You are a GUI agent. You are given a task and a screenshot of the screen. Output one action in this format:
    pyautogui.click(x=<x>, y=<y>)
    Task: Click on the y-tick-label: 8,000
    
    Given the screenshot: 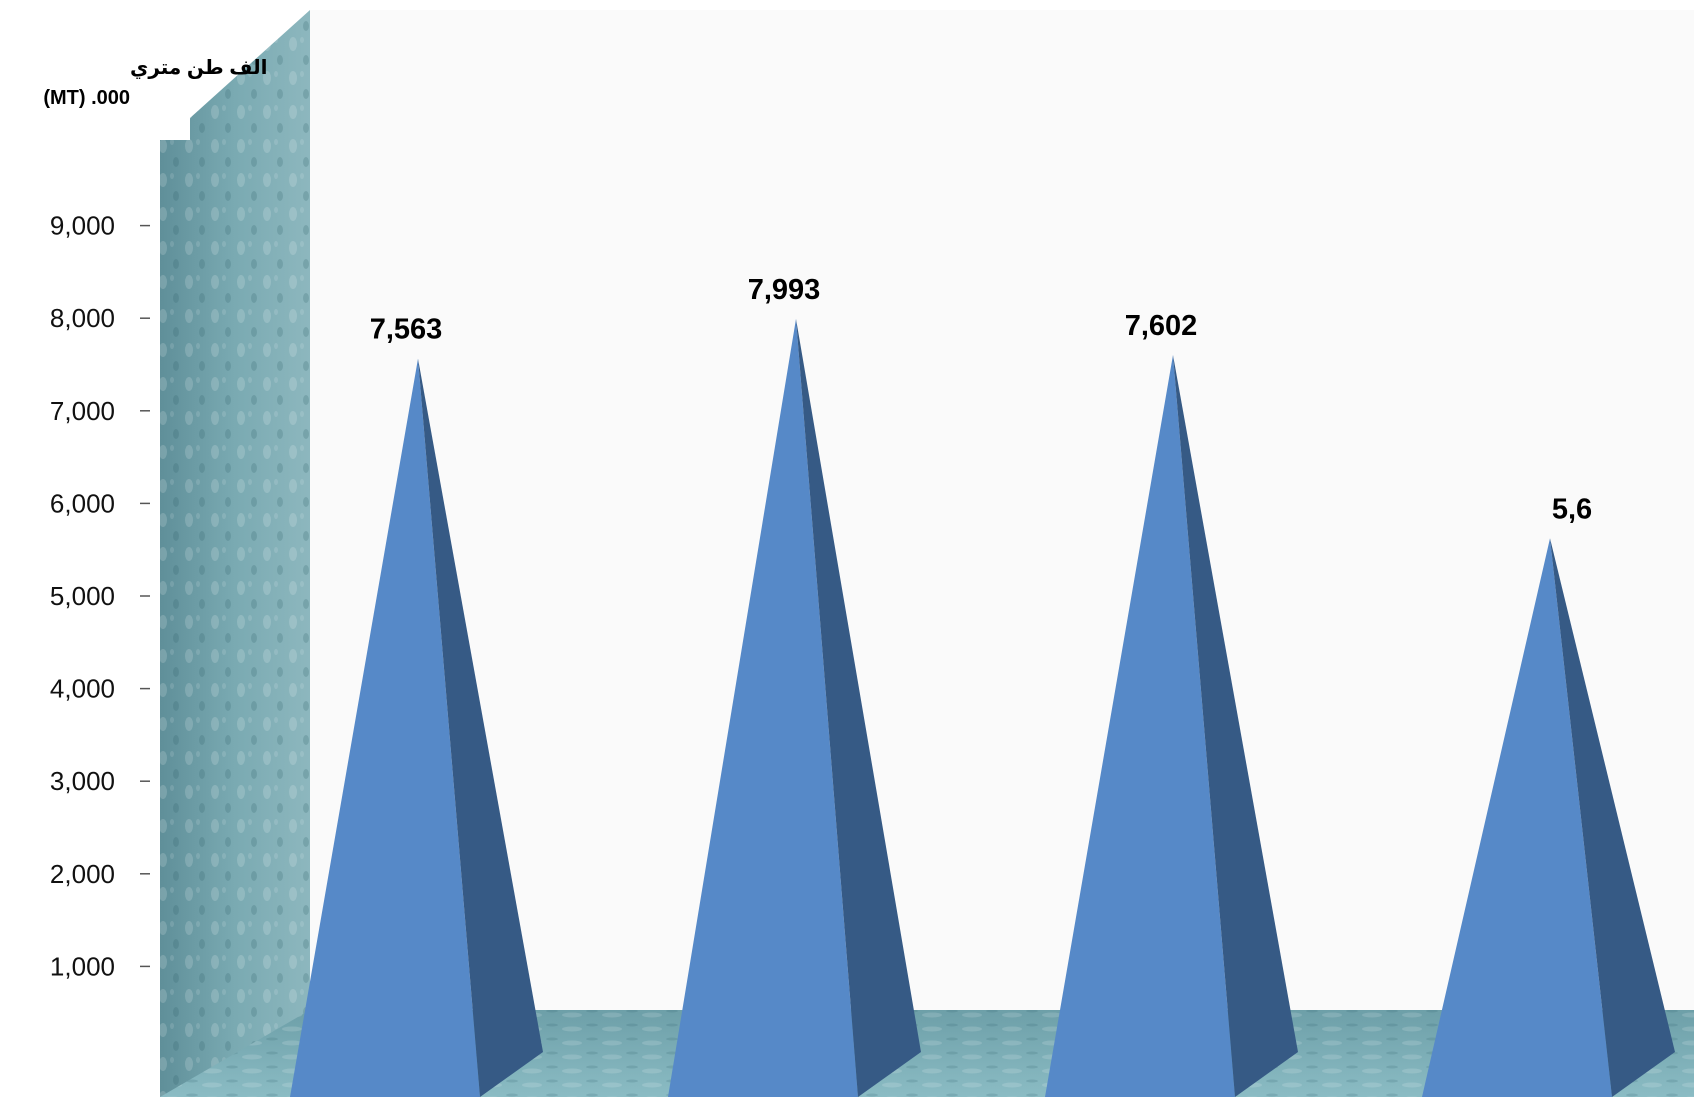 What is the action you would take?
    pyautogui.click(x=82, y=318)
    